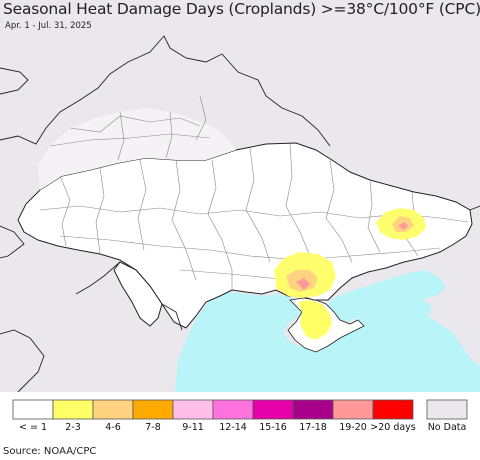 The image size is (480, 460). What do you see at coordinates (387, 296) in the screenshot?
I see `sea-of-azov` at bounding box center [387, 296].